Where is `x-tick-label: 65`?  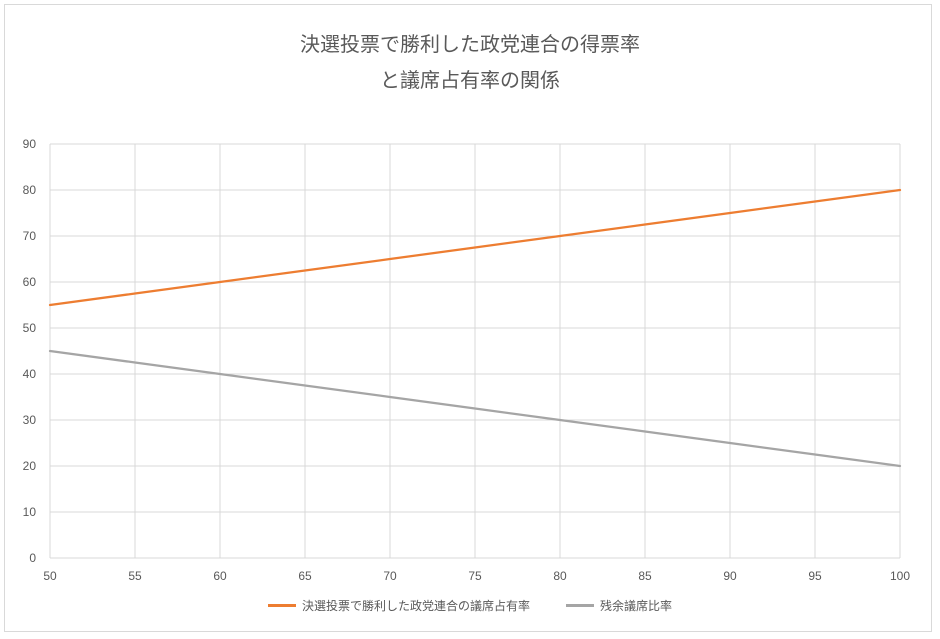
x-tick-label: 65 is located at coordinates (305, 576).